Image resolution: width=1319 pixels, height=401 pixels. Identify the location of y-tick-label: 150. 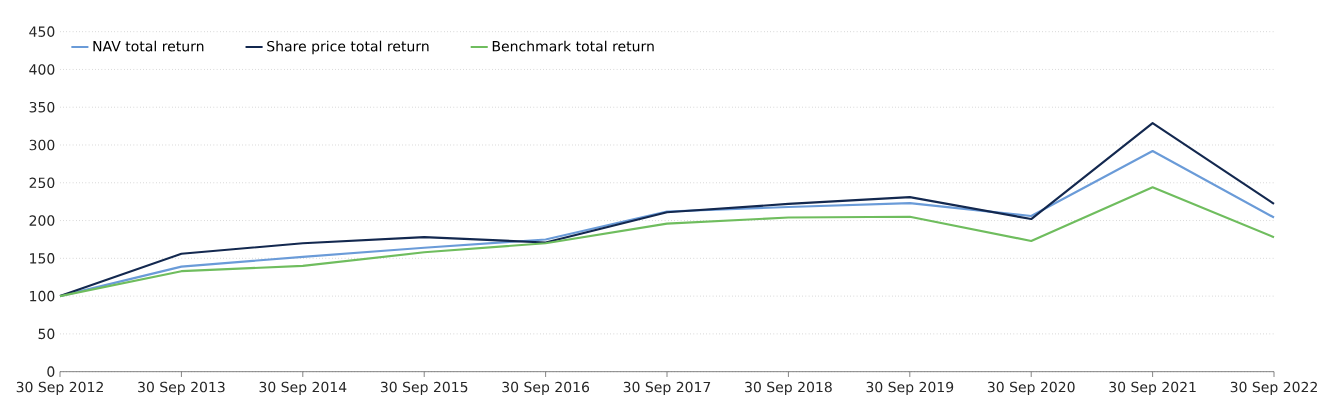
(42, 258).